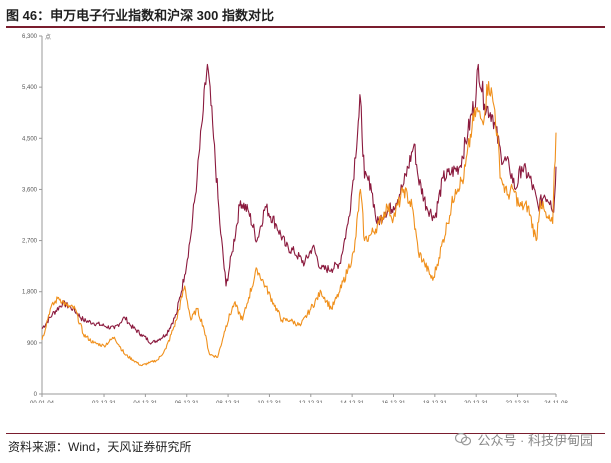  What do you see at coordinates (187, 402) in the screenshot?
I see `x-tick-label: 06-12-31` at bounding box center [187, 402].